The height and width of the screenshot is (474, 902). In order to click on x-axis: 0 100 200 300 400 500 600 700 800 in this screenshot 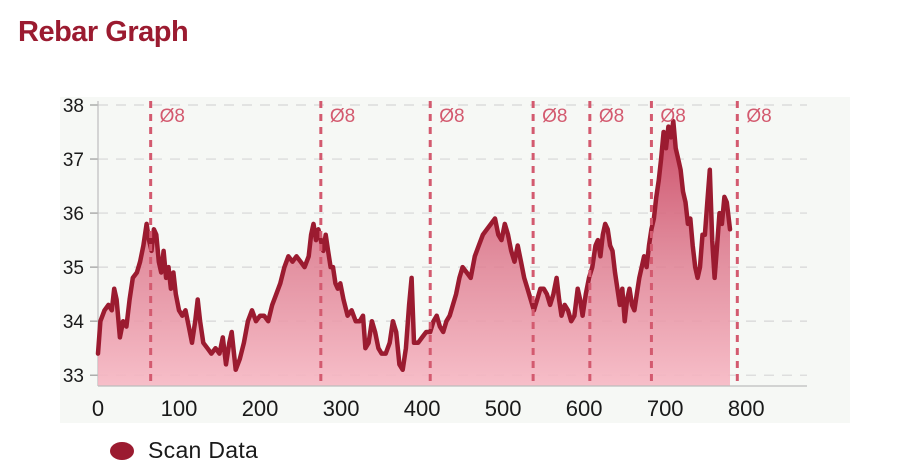, I will do `click(449, 403)`.